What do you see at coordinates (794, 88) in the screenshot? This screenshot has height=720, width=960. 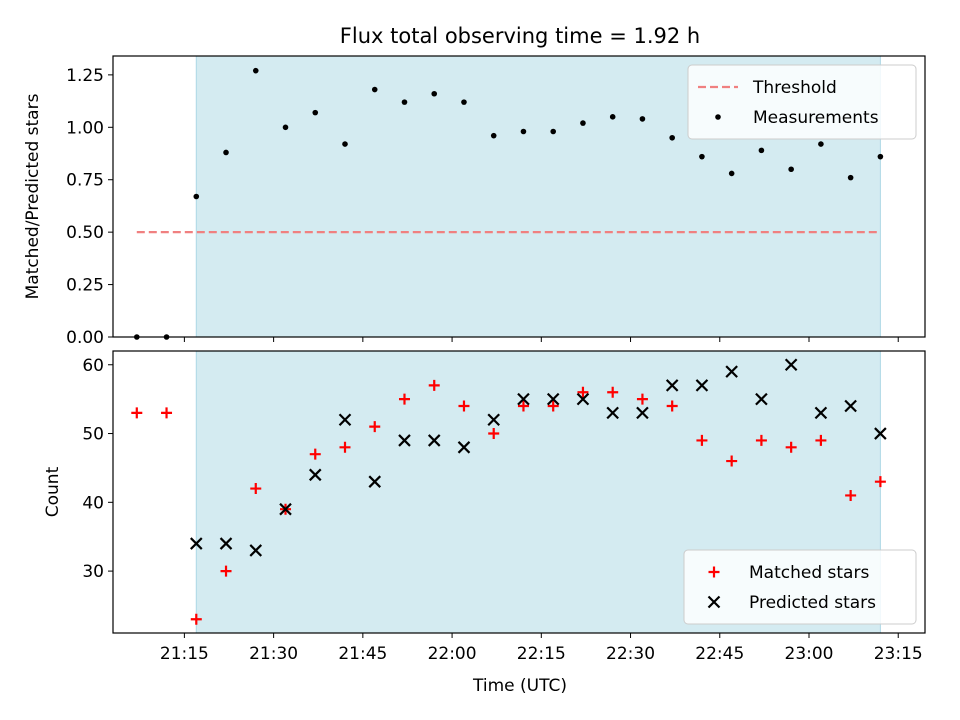 I see `legend-label: Threshold` at bounding box center [794, 88].